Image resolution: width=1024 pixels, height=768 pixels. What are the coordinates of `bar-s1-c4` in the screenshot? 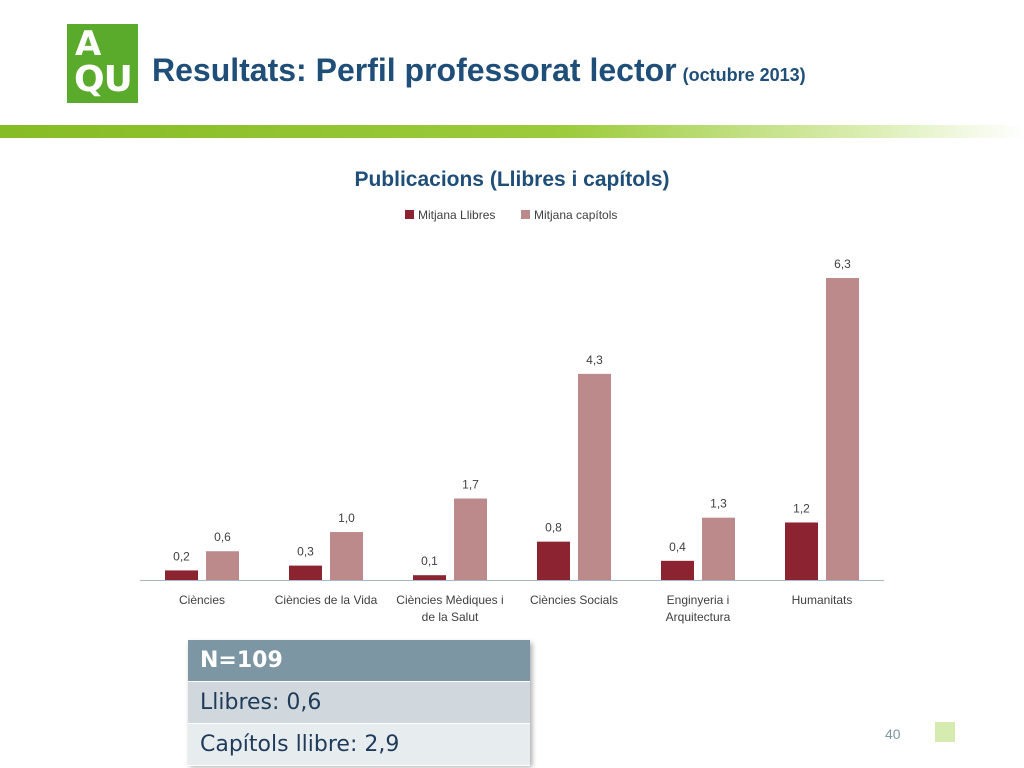 It's located at (718, 548).